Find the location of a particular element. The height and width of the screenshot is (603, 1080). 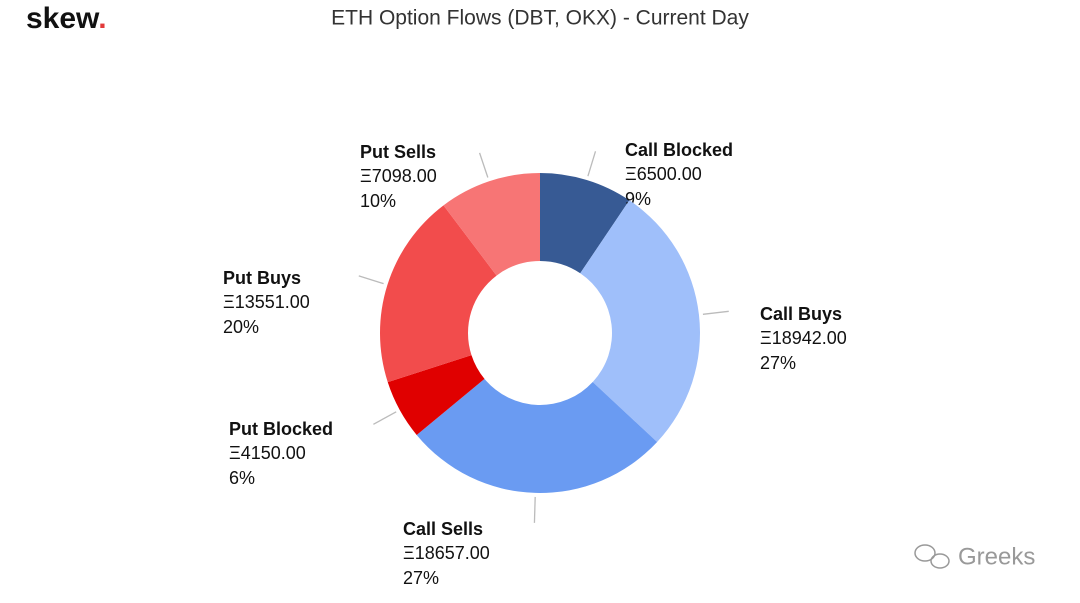

slice-name: Put Buys is located at coordinates (262, 278).